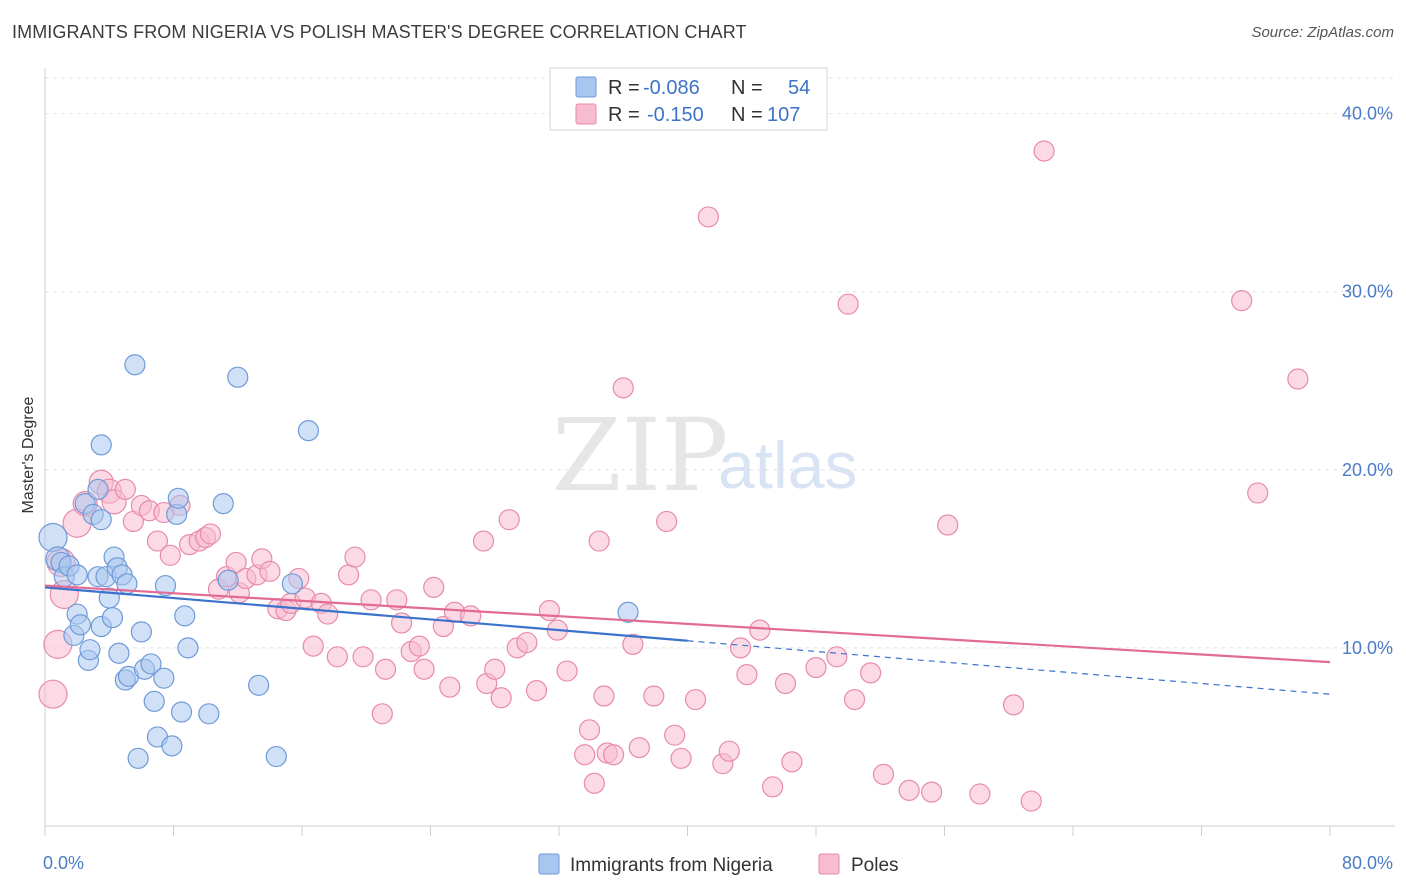 This screenshot has width=1406, height=892. I want to click on watermark-zip: ZIP, so click(640, 455).